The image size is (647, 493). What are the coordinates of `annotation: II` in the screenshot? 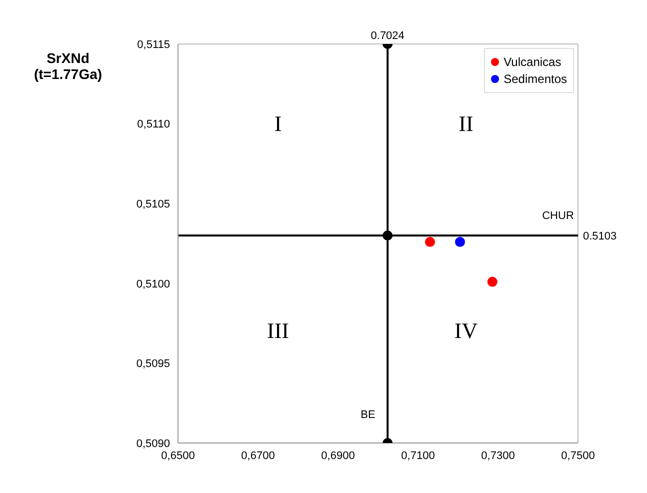 It's located at (466, 123).